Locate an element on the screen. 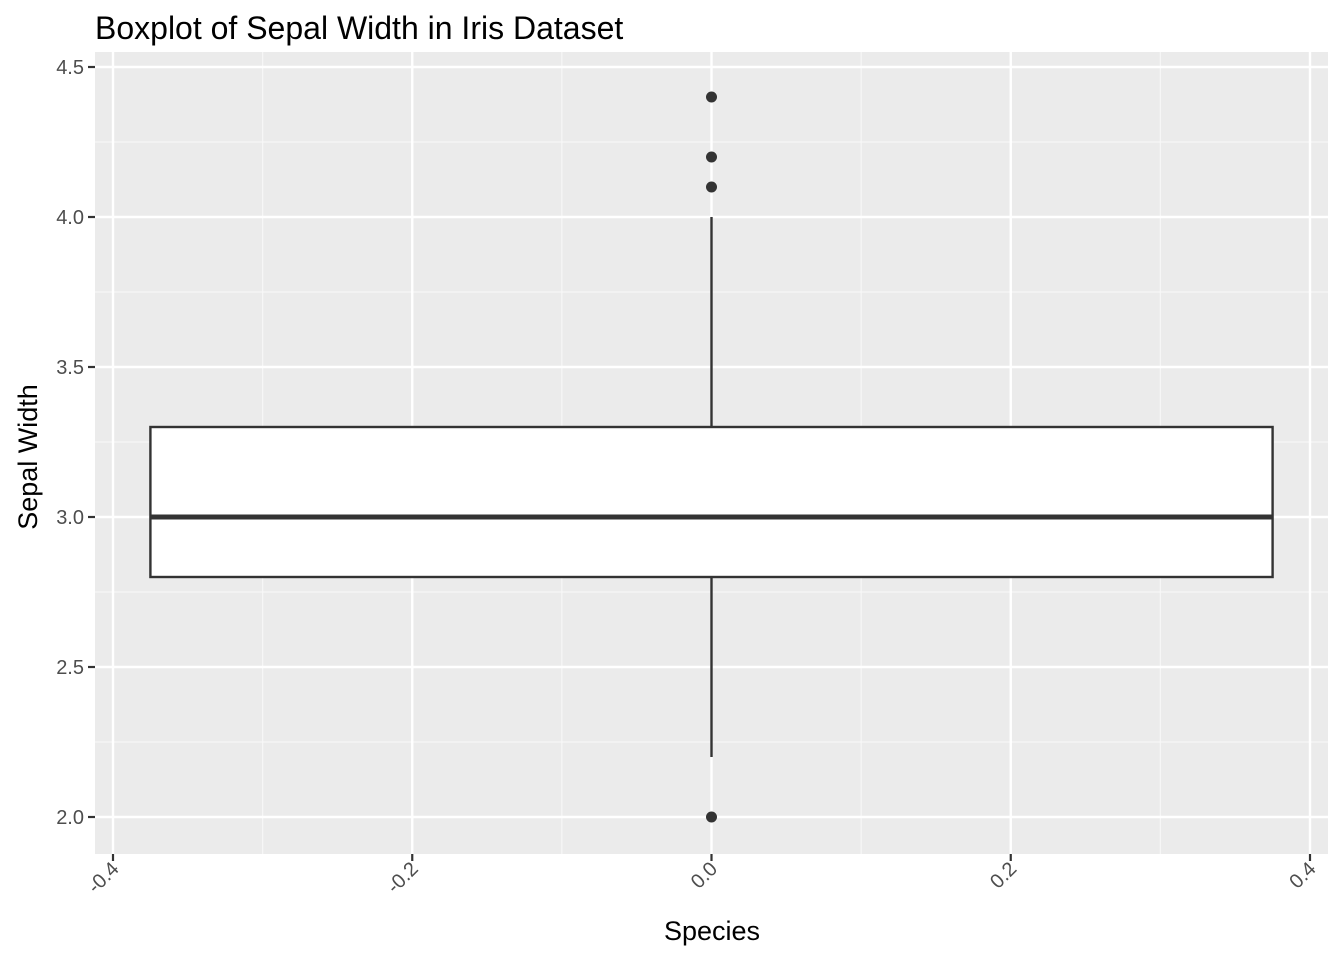  x-tick-label: 0.2 is located at coordinates (1003, 875).